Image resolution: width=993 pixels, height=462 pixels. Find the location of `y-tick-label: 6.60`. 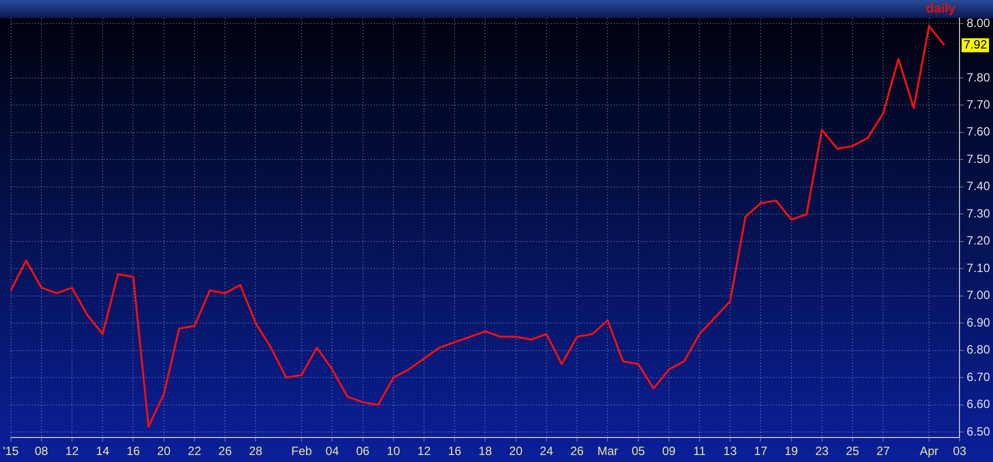

y-tick-label: 6.60 is located at coordinates (978, 404).